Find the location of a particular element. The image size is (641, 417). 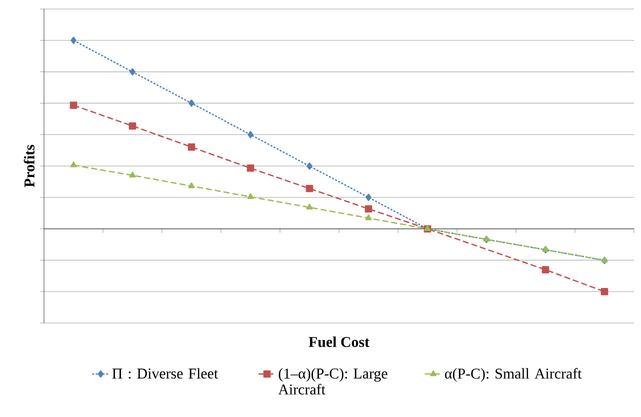

legend-label: (1–α)(P-C): Large Aircraft is located at coordinates (333, 381).